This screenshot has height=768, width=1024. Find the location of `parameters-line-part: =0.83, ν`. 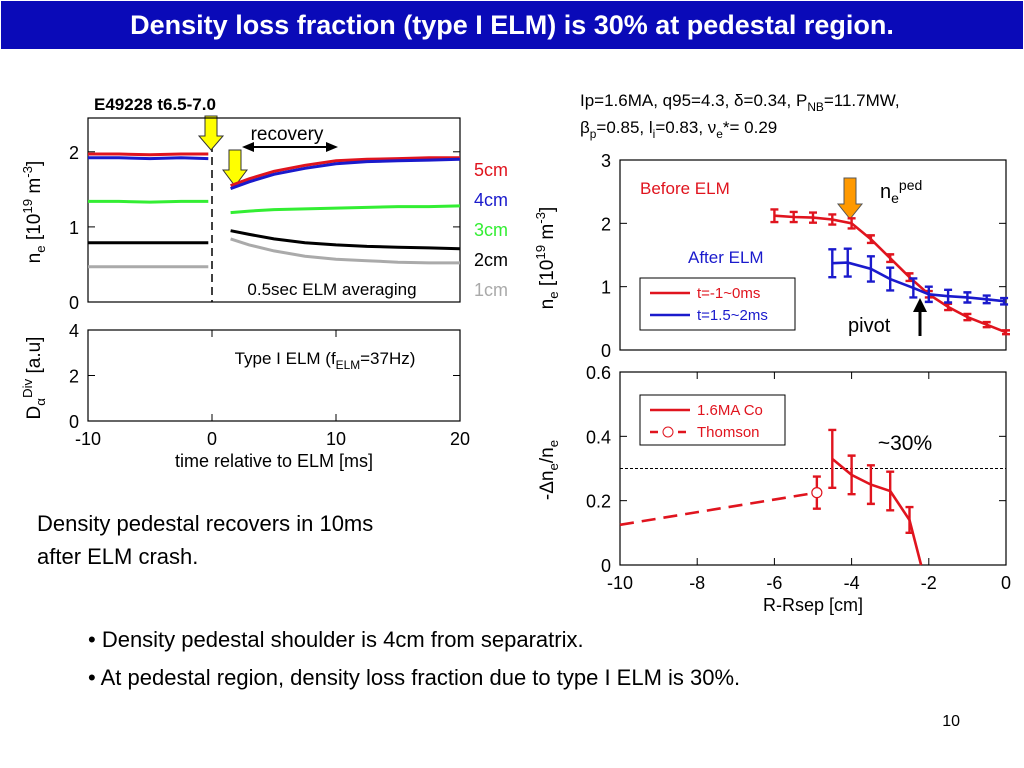

parameters-line-part: =0.83, ν is located at coordinates (685, 127).